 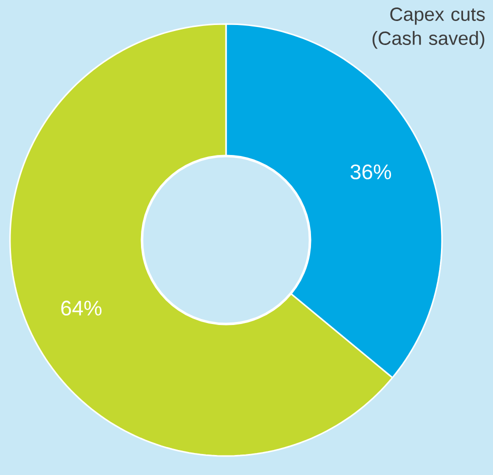 I want to click on data-label: 64%, so click(x=81, y=308).